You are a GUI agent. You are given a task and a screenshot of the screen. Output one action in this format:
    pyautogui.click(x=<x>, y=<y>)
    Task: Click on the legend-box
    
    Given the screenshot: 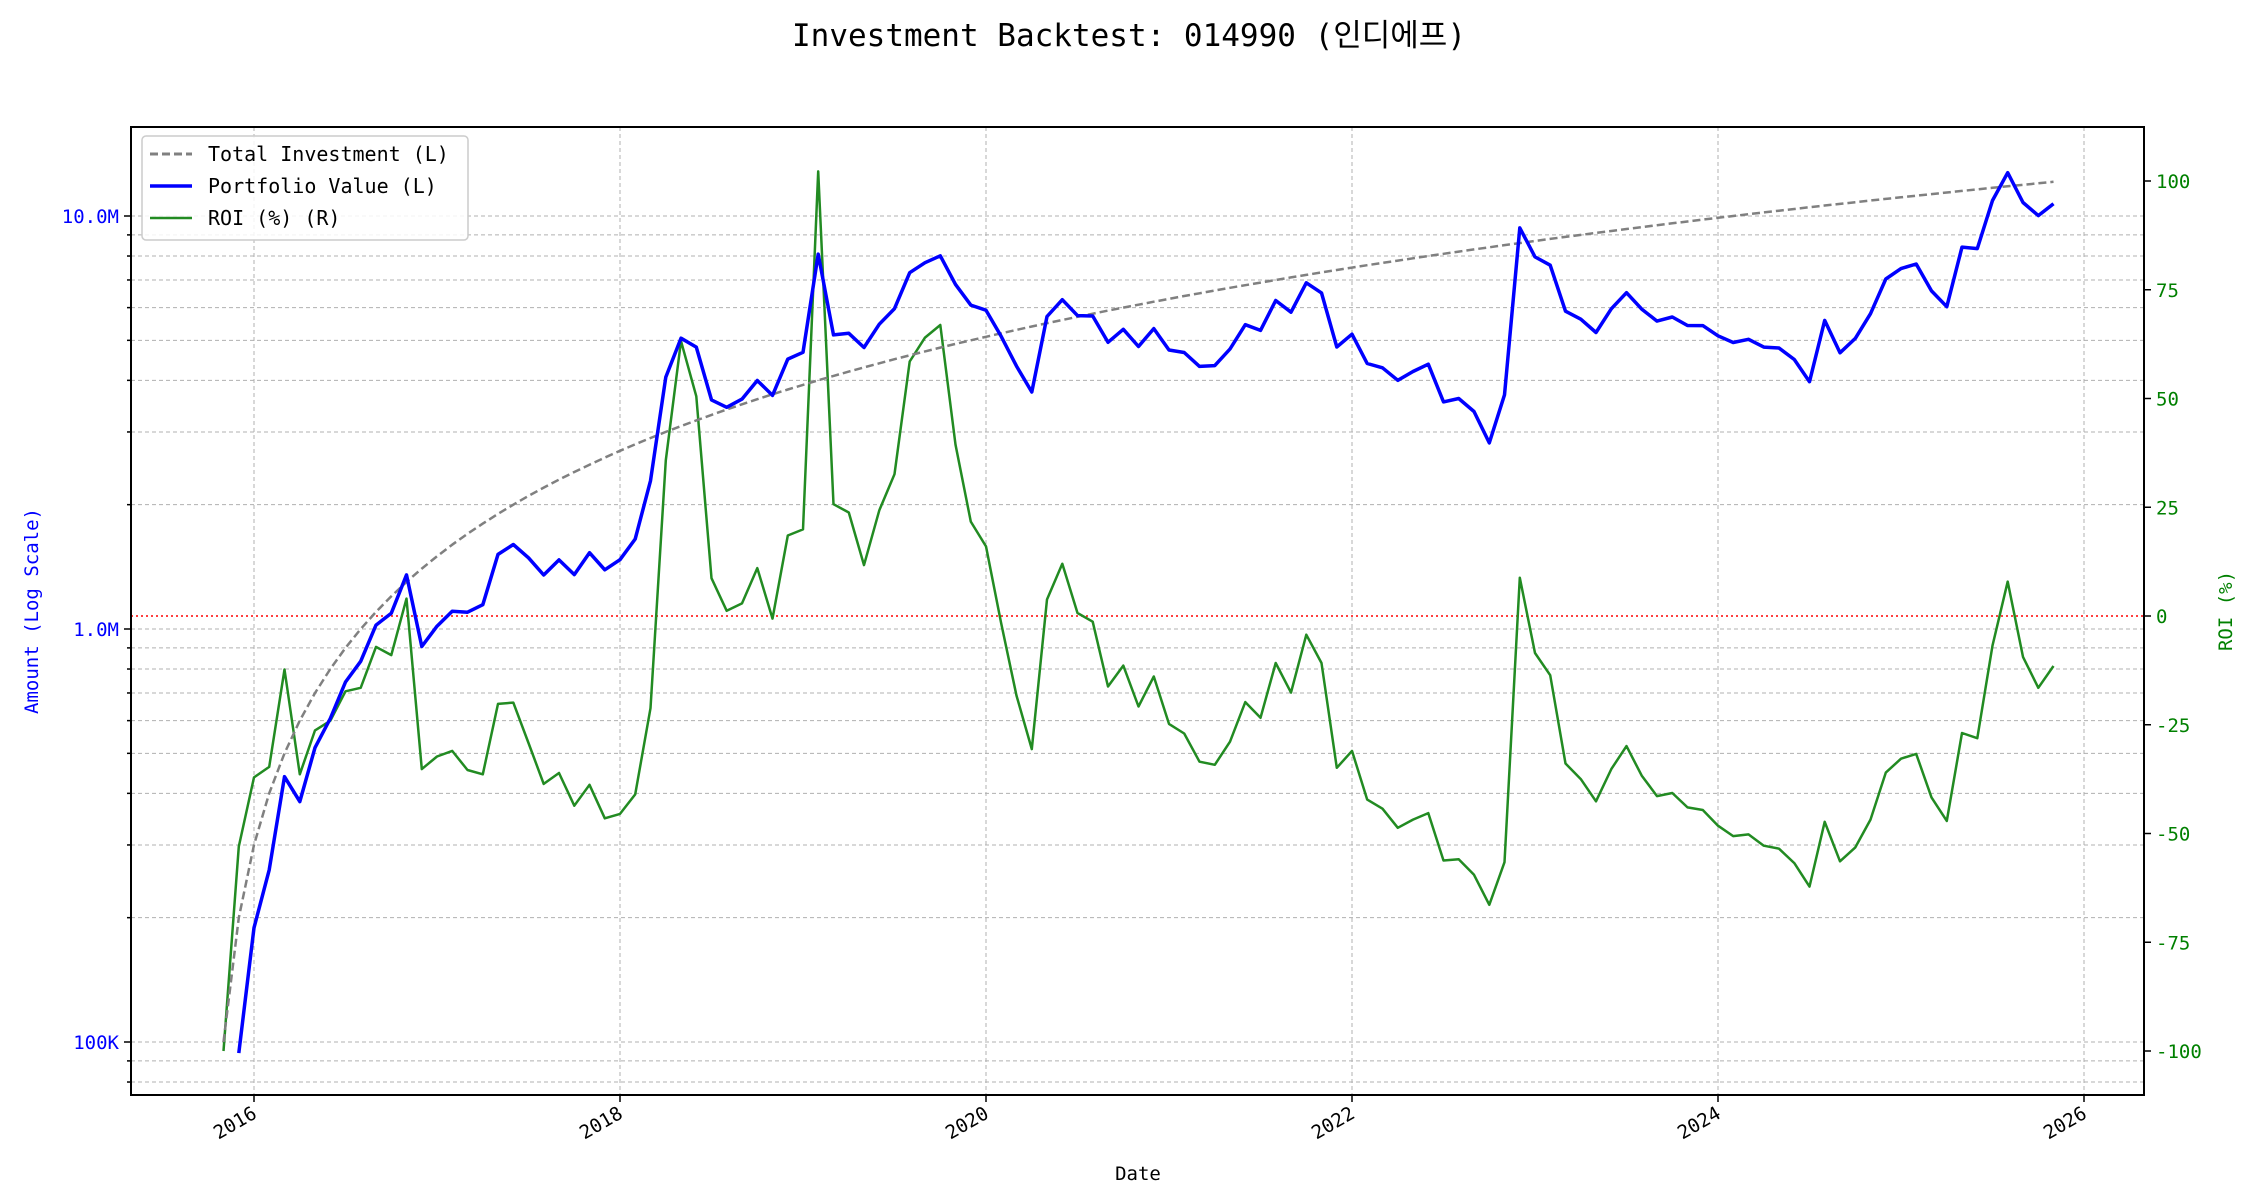 What is the action you would take?
    pyautogui.click(x=305, y=188)
    